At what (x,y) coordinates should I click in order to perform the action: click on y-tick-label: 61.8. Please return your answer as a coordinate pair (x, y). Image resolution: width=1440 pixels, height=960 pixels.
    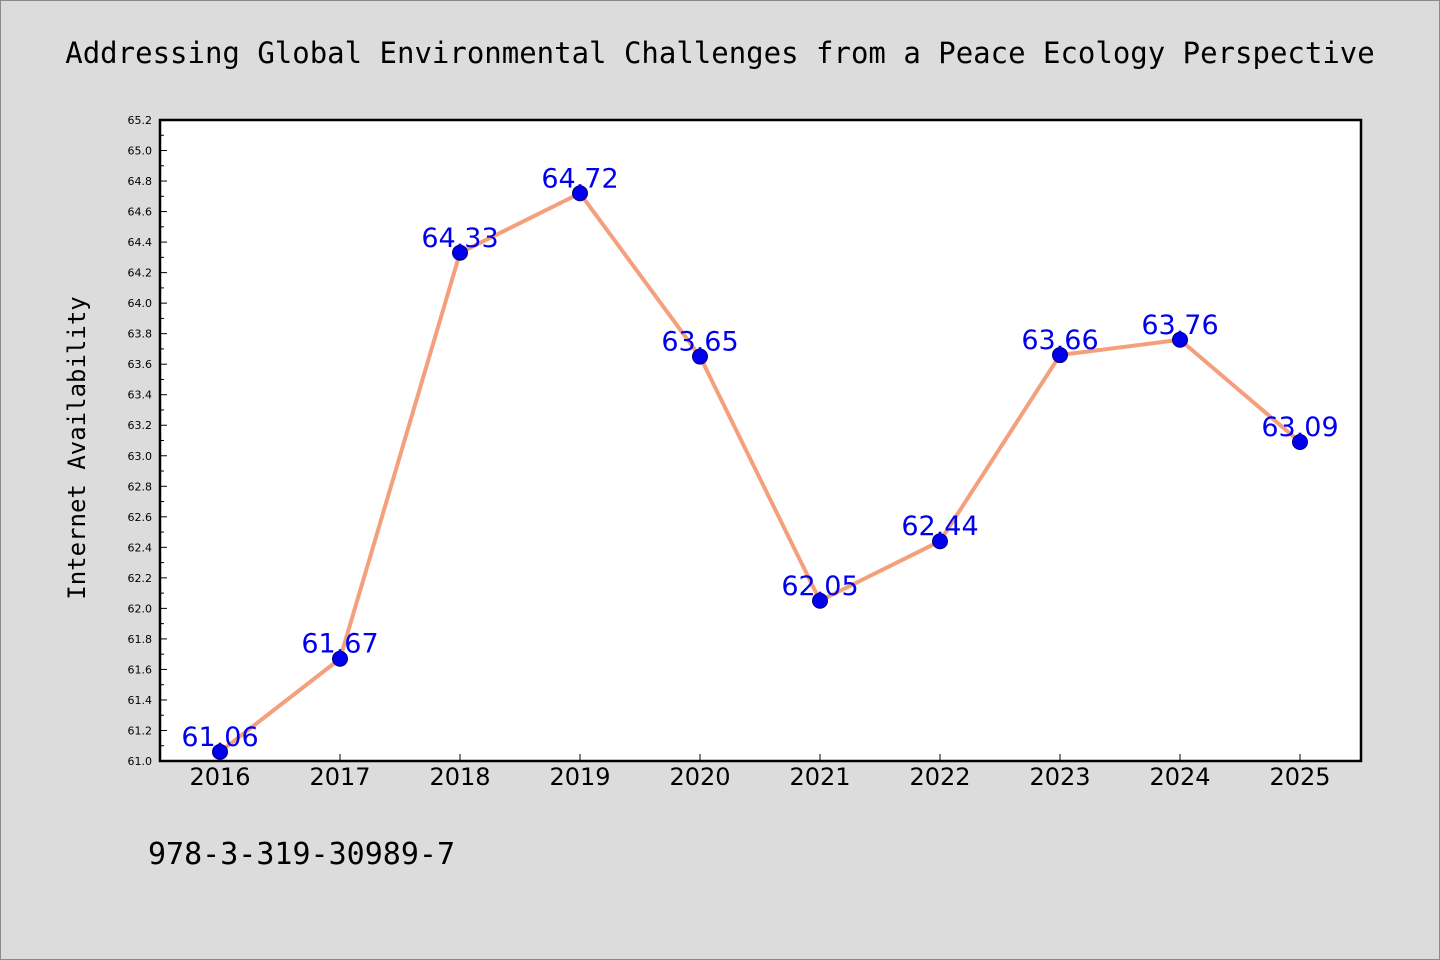
    Looking at the image, I should click on (140, 639).